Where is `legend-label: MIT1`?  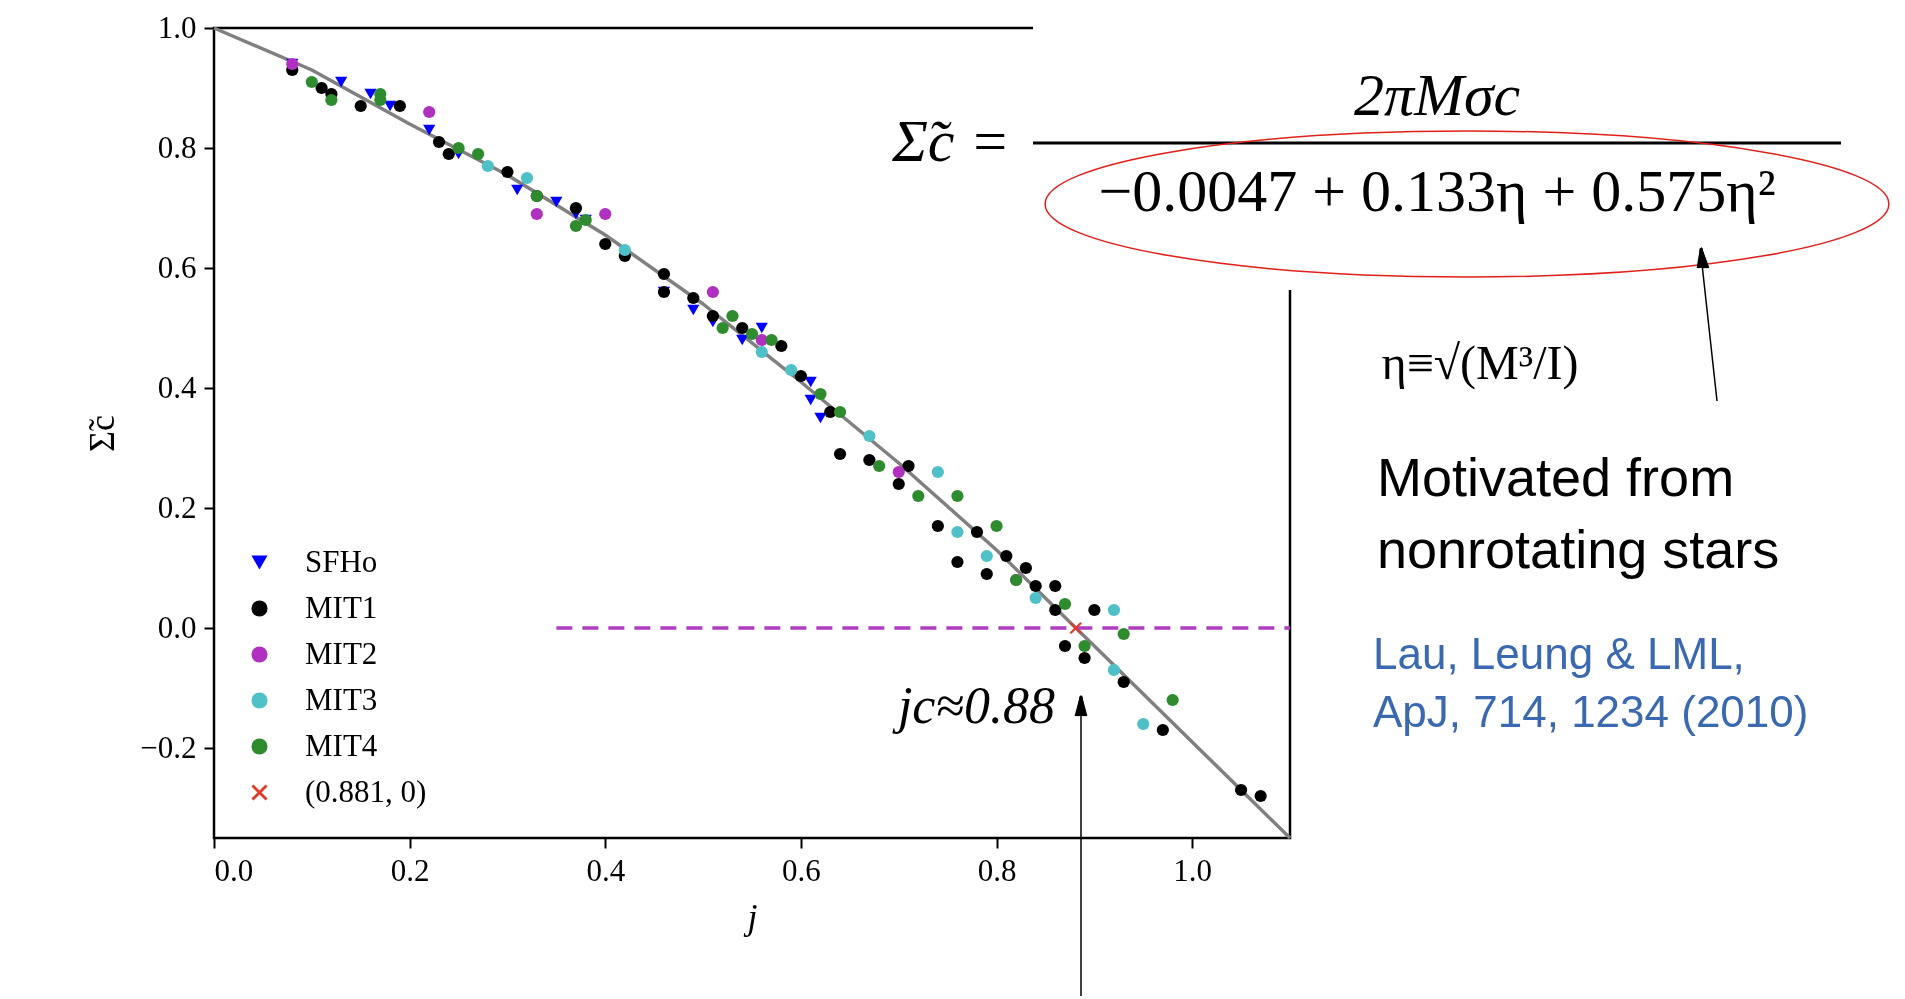 legend-label: MIT1 is located at coordinates (341, 607).